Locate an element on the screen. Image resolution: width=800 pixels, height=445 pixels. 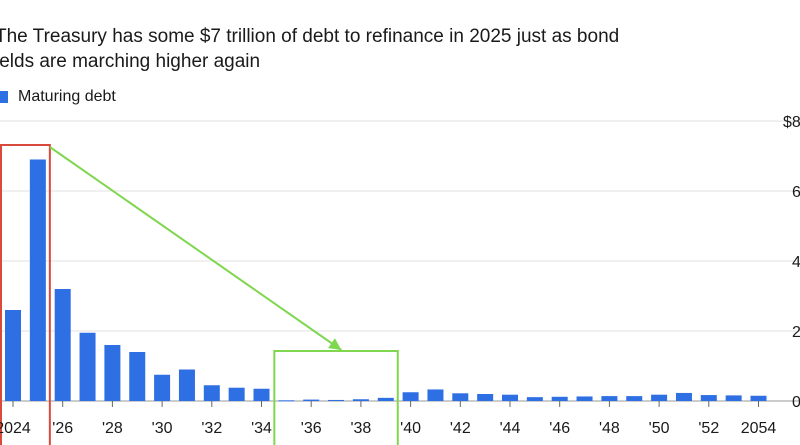
y-tick-4: 4 is located at coordinates (796, 262).